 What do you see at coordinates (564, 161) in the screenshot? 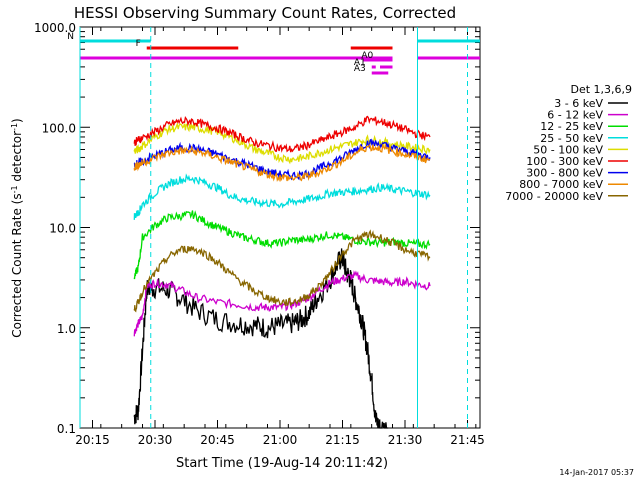
I see `legend-label: 100 - 300 keV` at bounding box center [564, 161].